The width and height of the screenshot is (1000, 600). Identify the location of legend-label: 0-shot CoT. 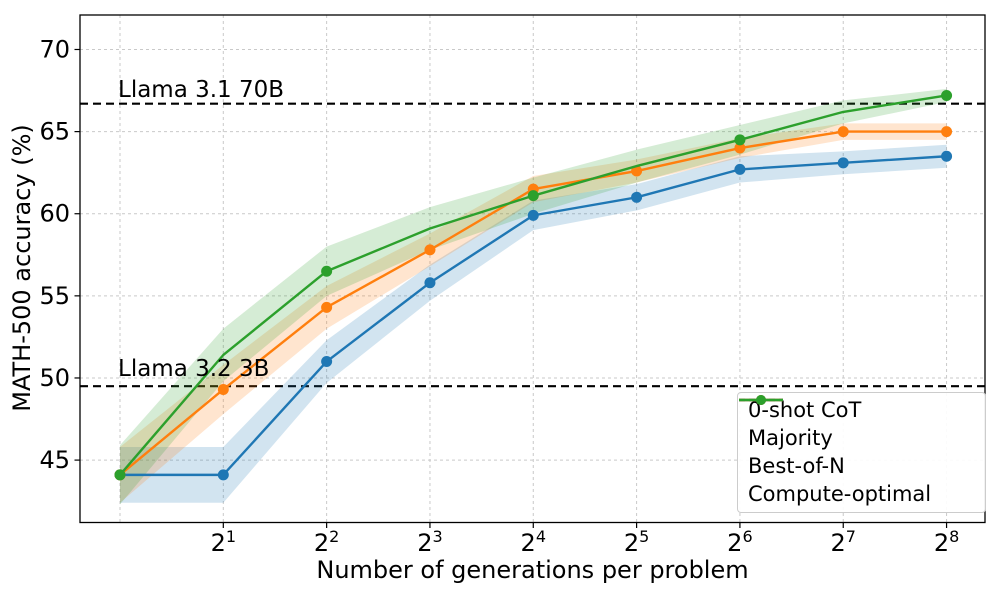
(805, 410).